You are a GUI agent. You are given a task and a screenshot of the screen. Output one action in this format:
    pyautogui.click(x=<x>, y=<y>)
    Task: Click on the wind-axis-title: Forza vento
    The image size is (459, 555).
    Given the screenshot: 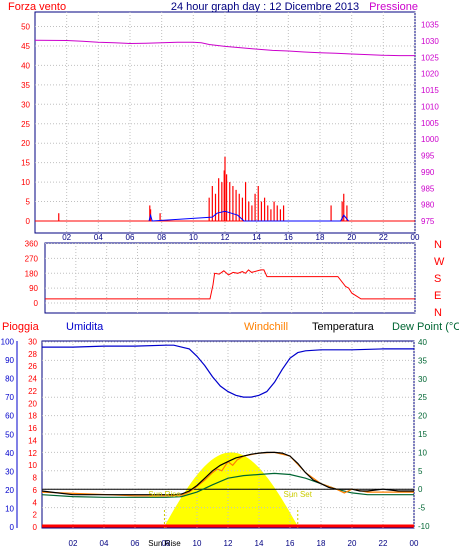 What is the action you would take?
    pyautogui.click(x=37, y=7)
    